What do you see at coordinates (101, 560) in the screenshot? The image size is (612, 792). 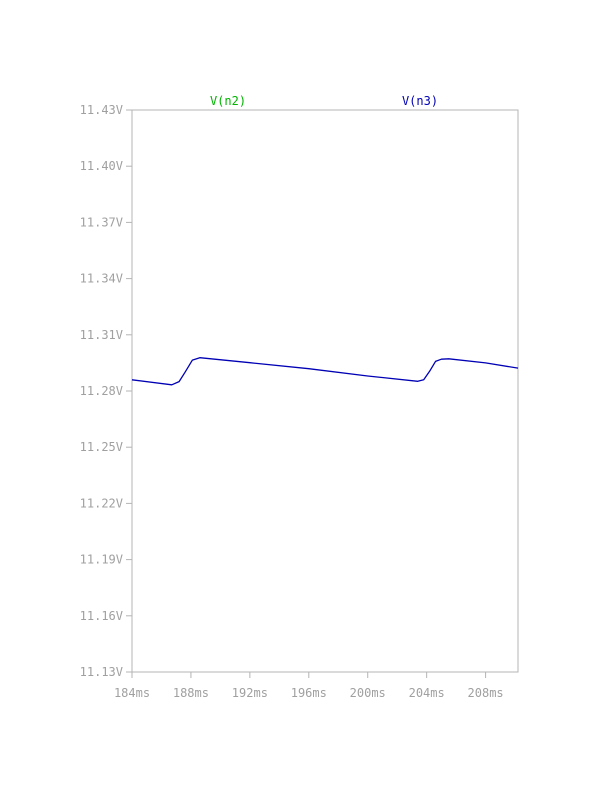 I see `y-tick-label: 11.19V` at bounding box center [101, 560].